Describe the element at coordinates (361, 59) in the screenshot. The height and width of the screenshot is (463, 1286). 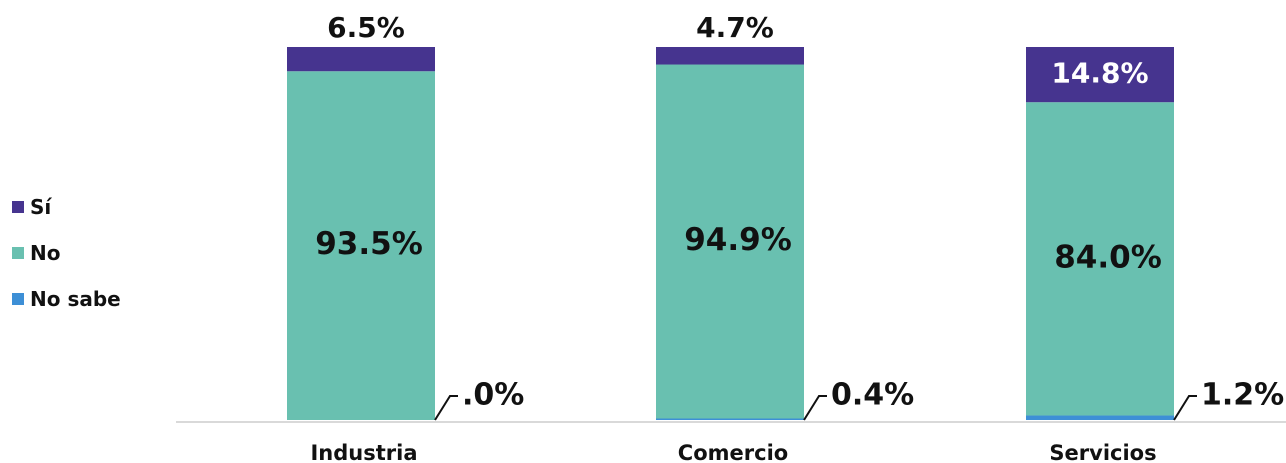
I see `bar-si-industria` at that location.